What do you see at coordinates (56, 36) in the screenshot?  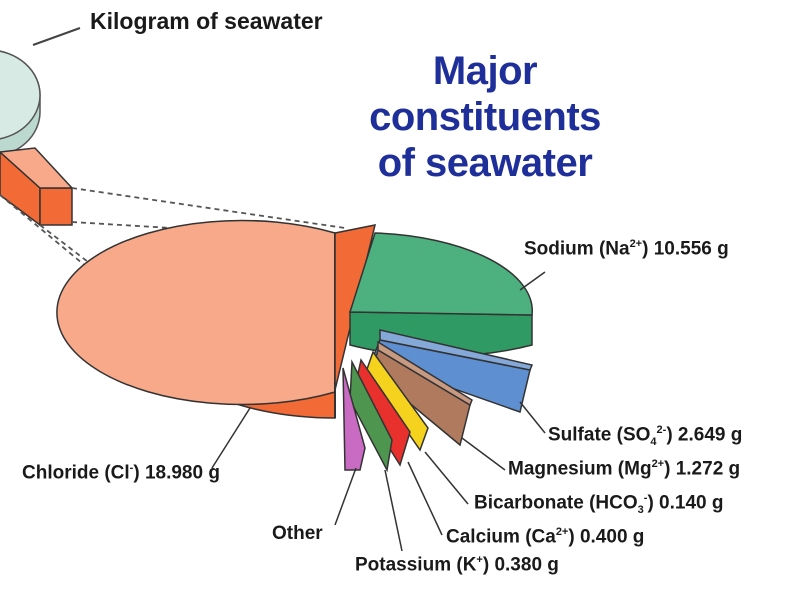 I see `kilogram-leader` at bounding box center [56, 36].